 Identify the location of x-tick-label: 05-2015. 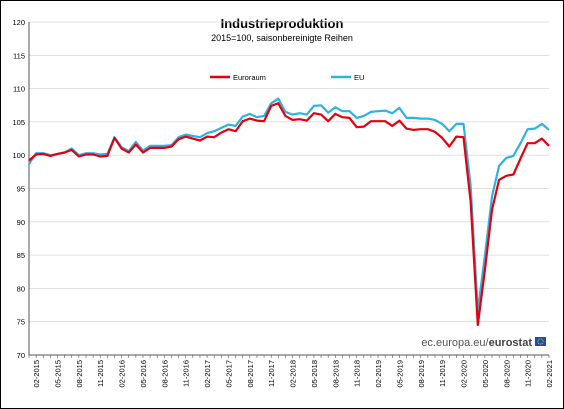
(57, 374).